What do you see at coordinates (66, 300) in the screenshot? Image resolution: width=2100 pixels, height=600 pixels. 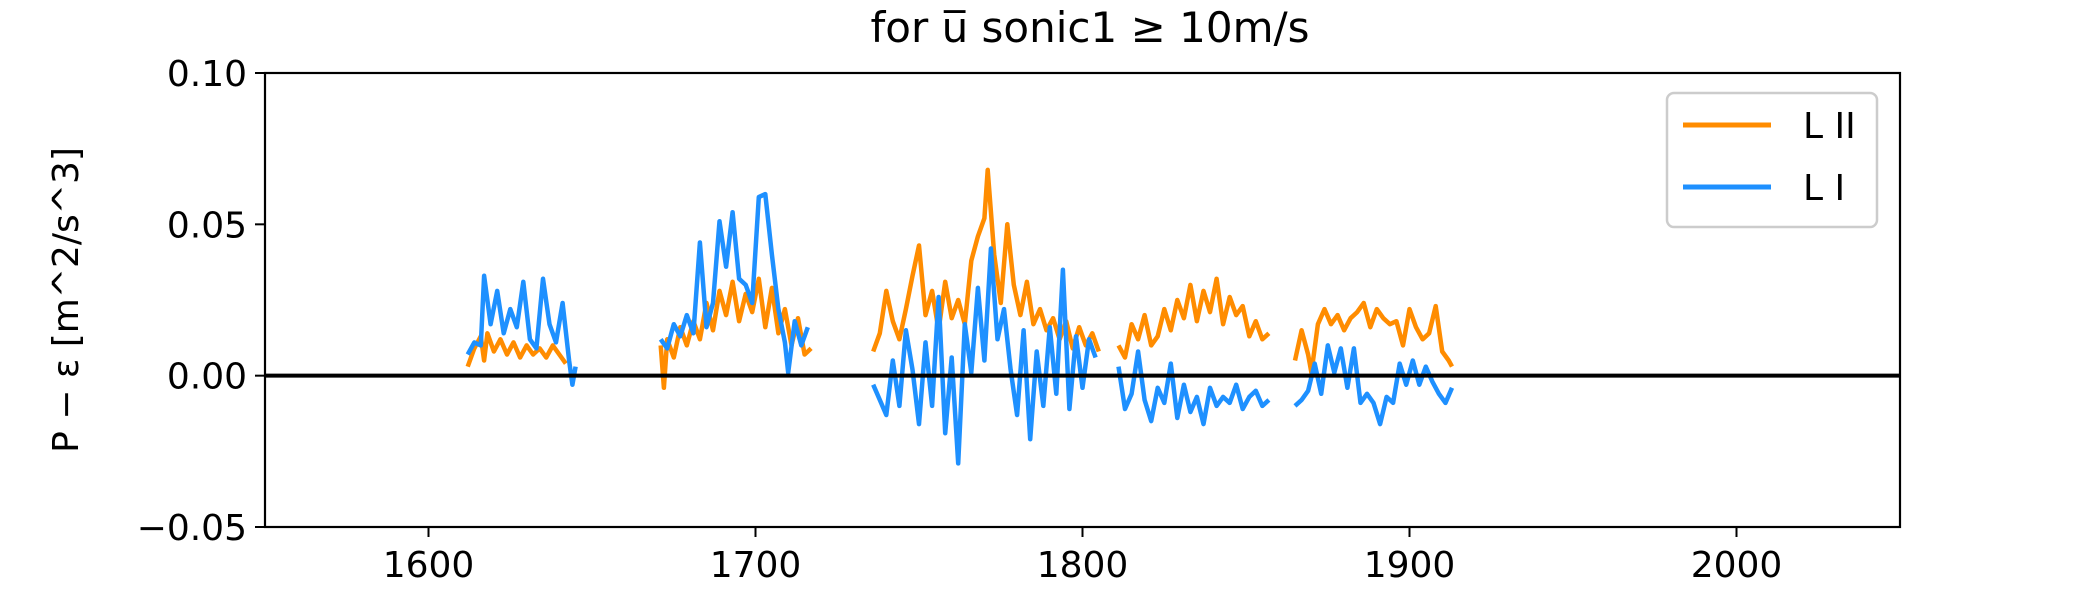 I see `y-axis-label: P − ε [m^2/s^3]` at bounding box center [66, 300].